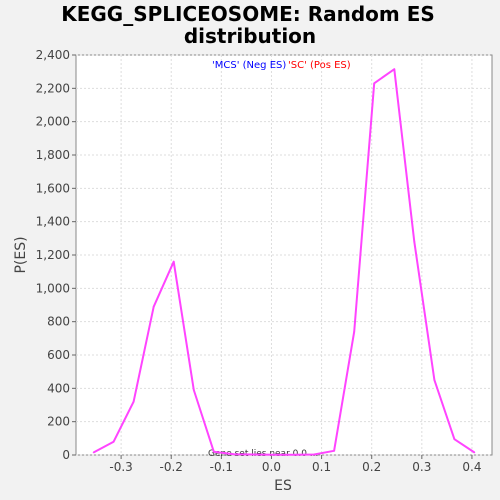  What do you see at coordinates (250, 36) in the screenshot?
I see `chart-title-line2: distribution` at bounding box center [250, 36].